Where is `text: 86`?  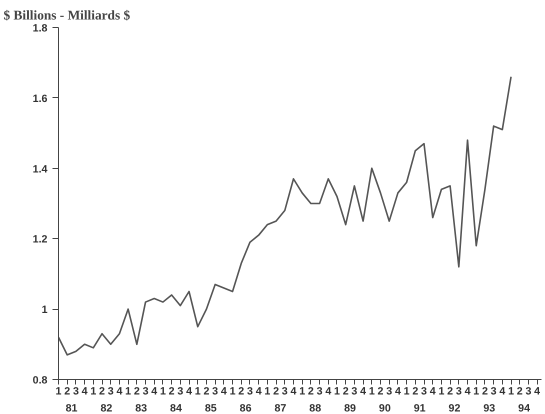 text: 86 is located at coordinates (246, 408).